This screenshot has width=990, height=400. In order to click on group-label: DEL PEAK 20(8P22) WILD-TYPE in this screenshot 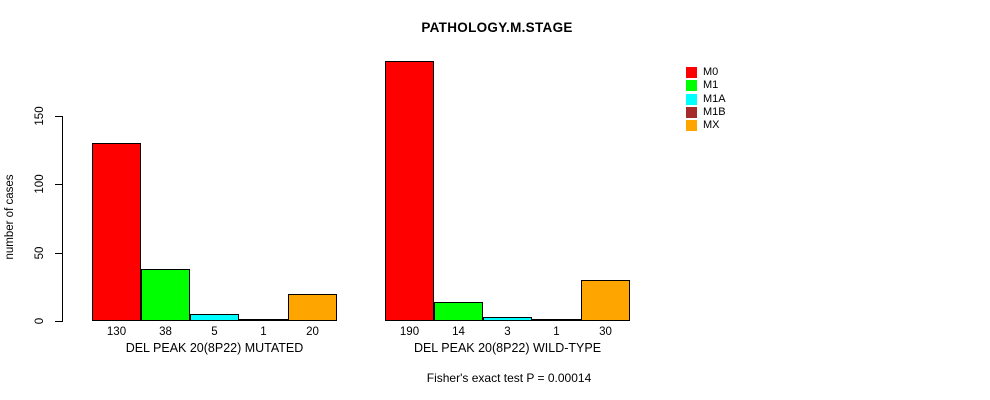, I will do `click(507, 348)`.